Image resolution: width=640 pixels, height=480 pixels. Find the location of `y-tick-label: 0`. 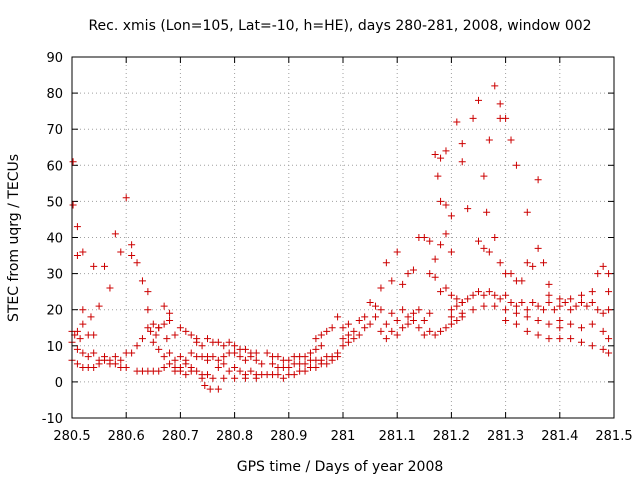

y-tick-label: 0 is located at coordinates (59, 383).